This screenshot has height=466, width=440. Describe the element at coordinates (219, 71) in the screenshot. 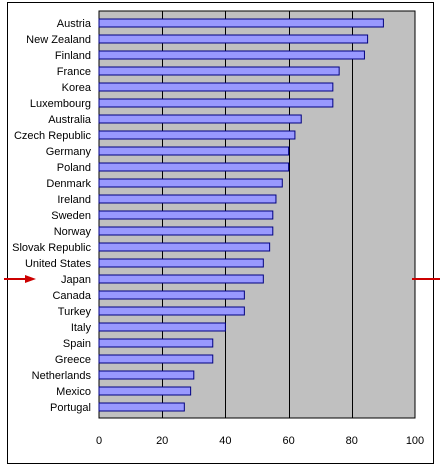

I see `bar-france` at that location.